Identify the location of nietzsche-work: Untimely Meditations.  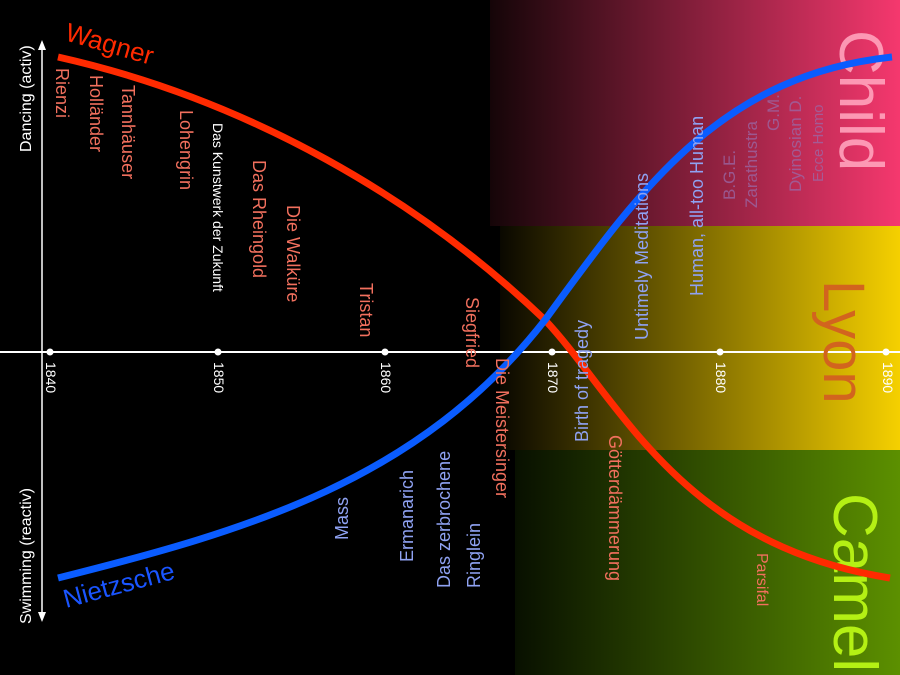
(642, 256).